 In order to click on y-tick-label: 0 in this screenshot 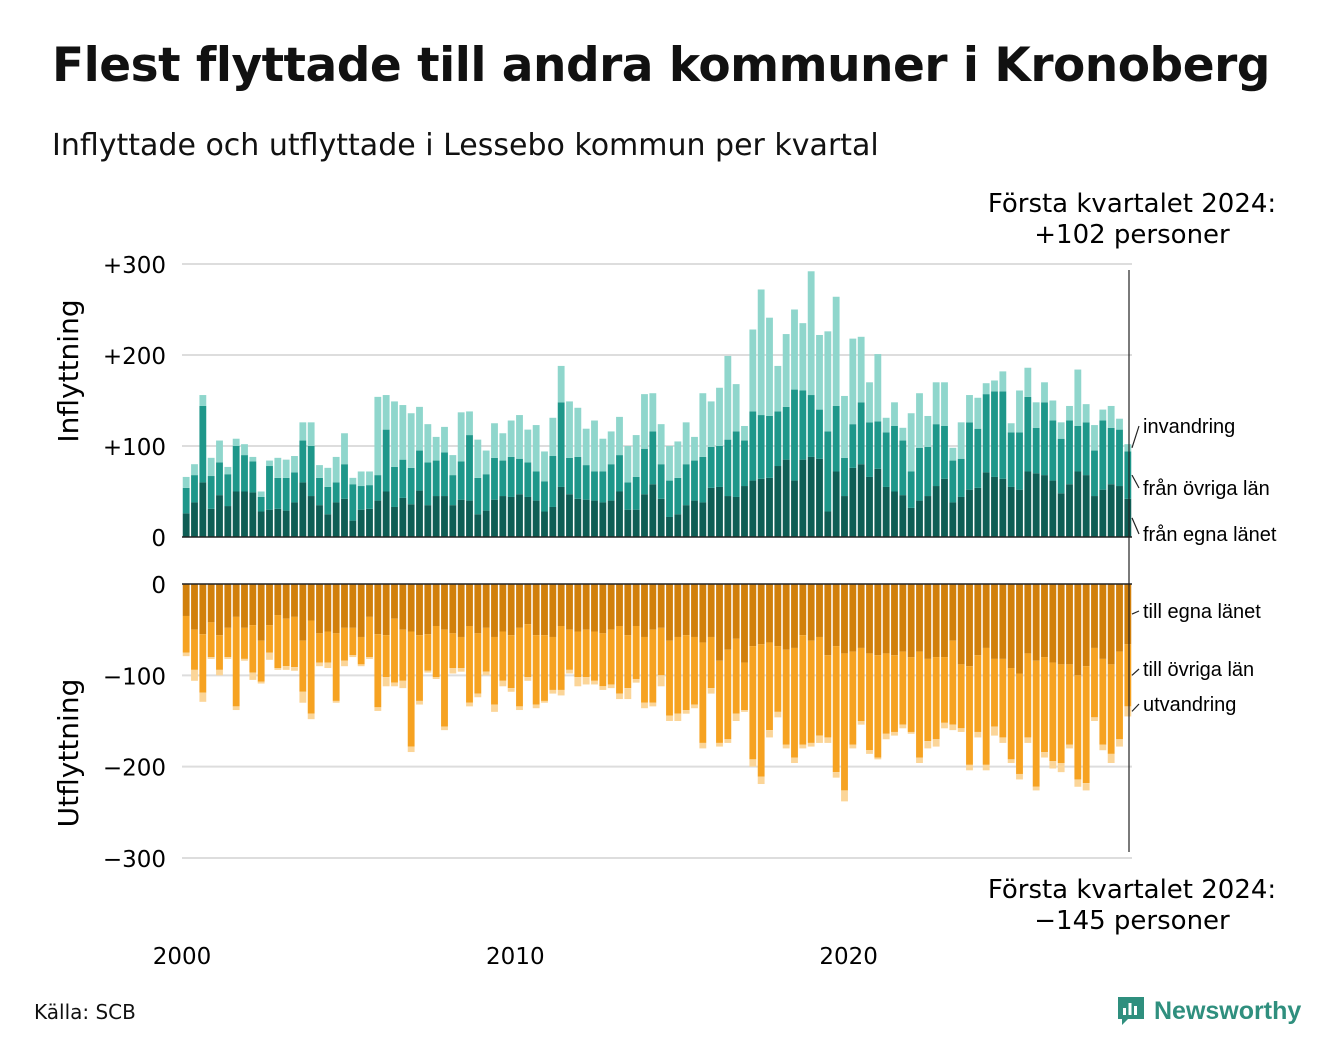, I will do `click(158, 539)`.